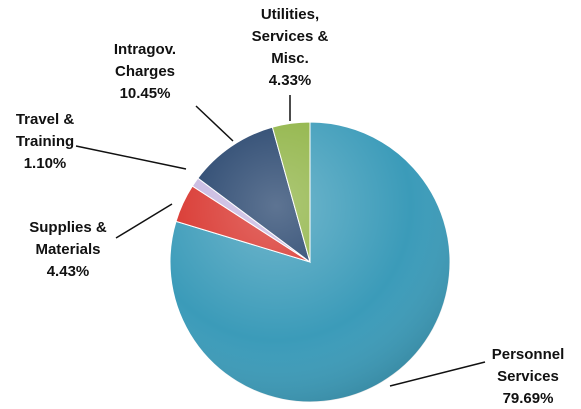  I want to click on value-label: 79.69%, so click(528, 398).